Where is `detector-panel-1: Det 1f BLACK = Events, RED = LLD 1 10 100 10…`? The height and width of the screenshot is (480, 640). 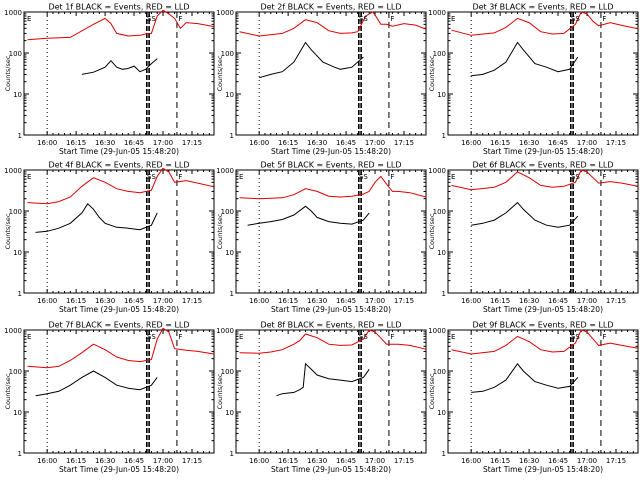 detector-panel-1: Det 1f BLACK = Events, RED = LLD 1 10 100 10… is located at coordinates (109, 79).